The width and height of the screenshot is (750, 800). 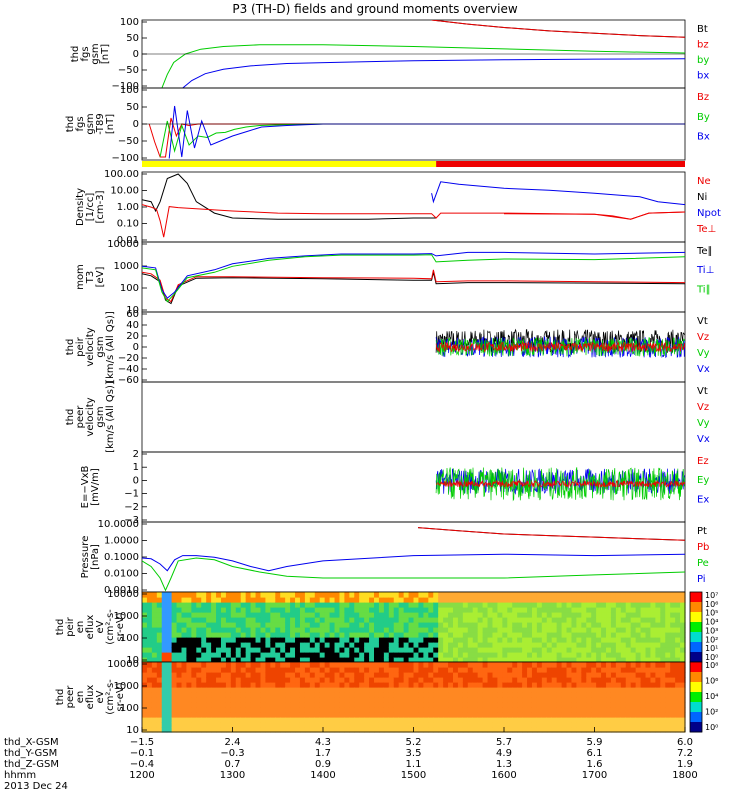 I want to click on y-label-line: peer, so click(x=80, y=417).